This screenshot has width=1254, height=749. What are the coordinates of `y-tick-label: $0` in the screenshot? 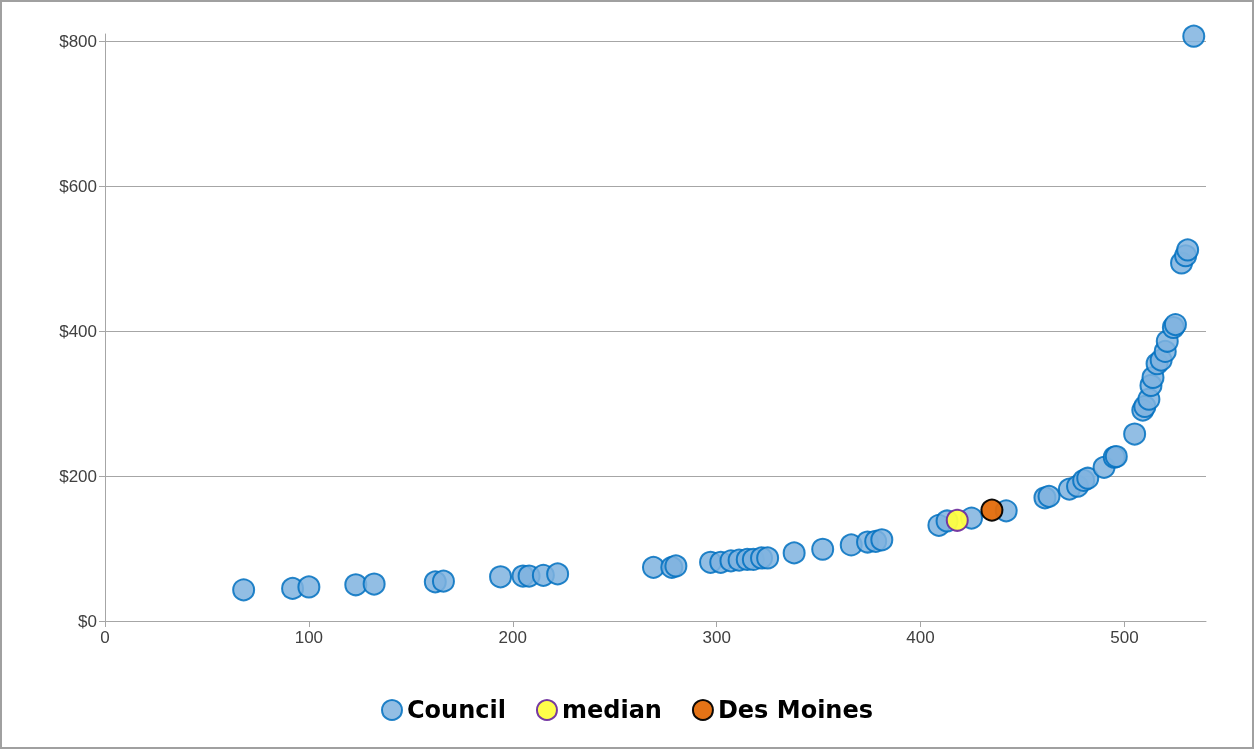 It's located at (87, 621).